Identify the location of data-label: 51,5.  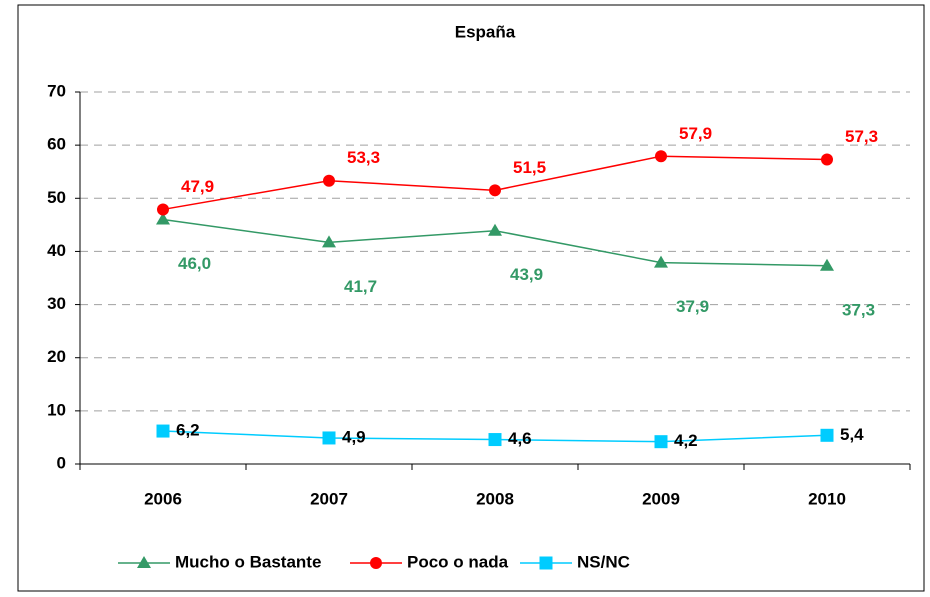
(529, 167).